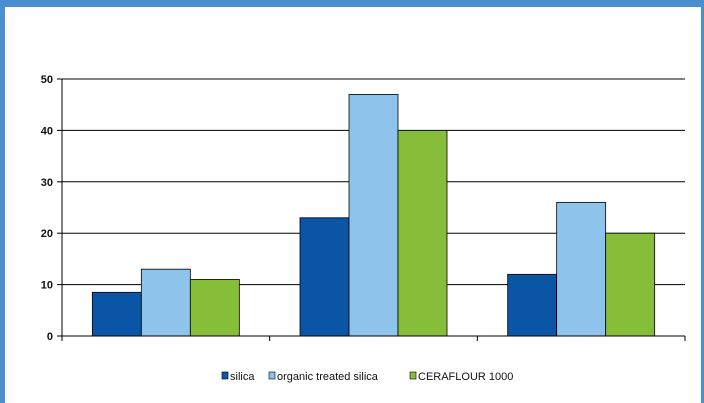  What do you see at coordinates (50, 337) in the screenshot?
I see `y-tick-label: 0` at bounding box center [50, 337].